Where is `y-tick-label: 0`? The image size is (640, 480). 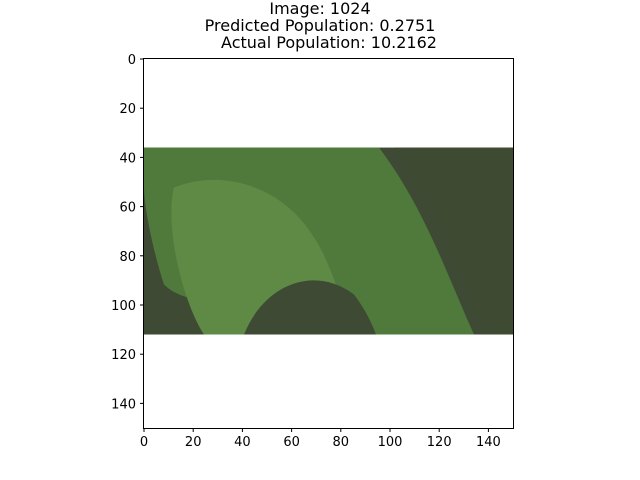 y-tick-label: 0 is located at coordinates (132, 60).